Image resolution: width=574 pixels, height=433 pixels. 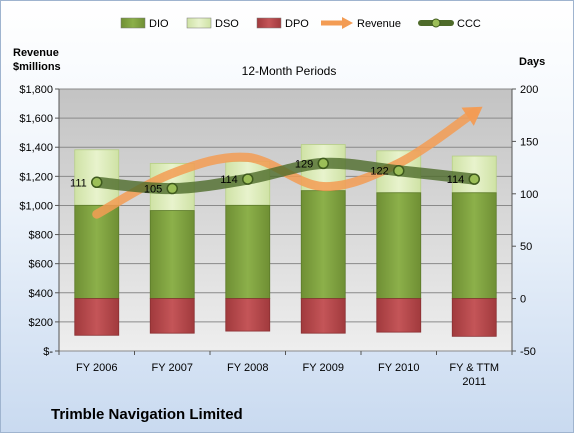 What do you see at coordinates (41, 294) in the screenshot?
I see `y-left-tick-label: $400` at bounding box center [41, 294].